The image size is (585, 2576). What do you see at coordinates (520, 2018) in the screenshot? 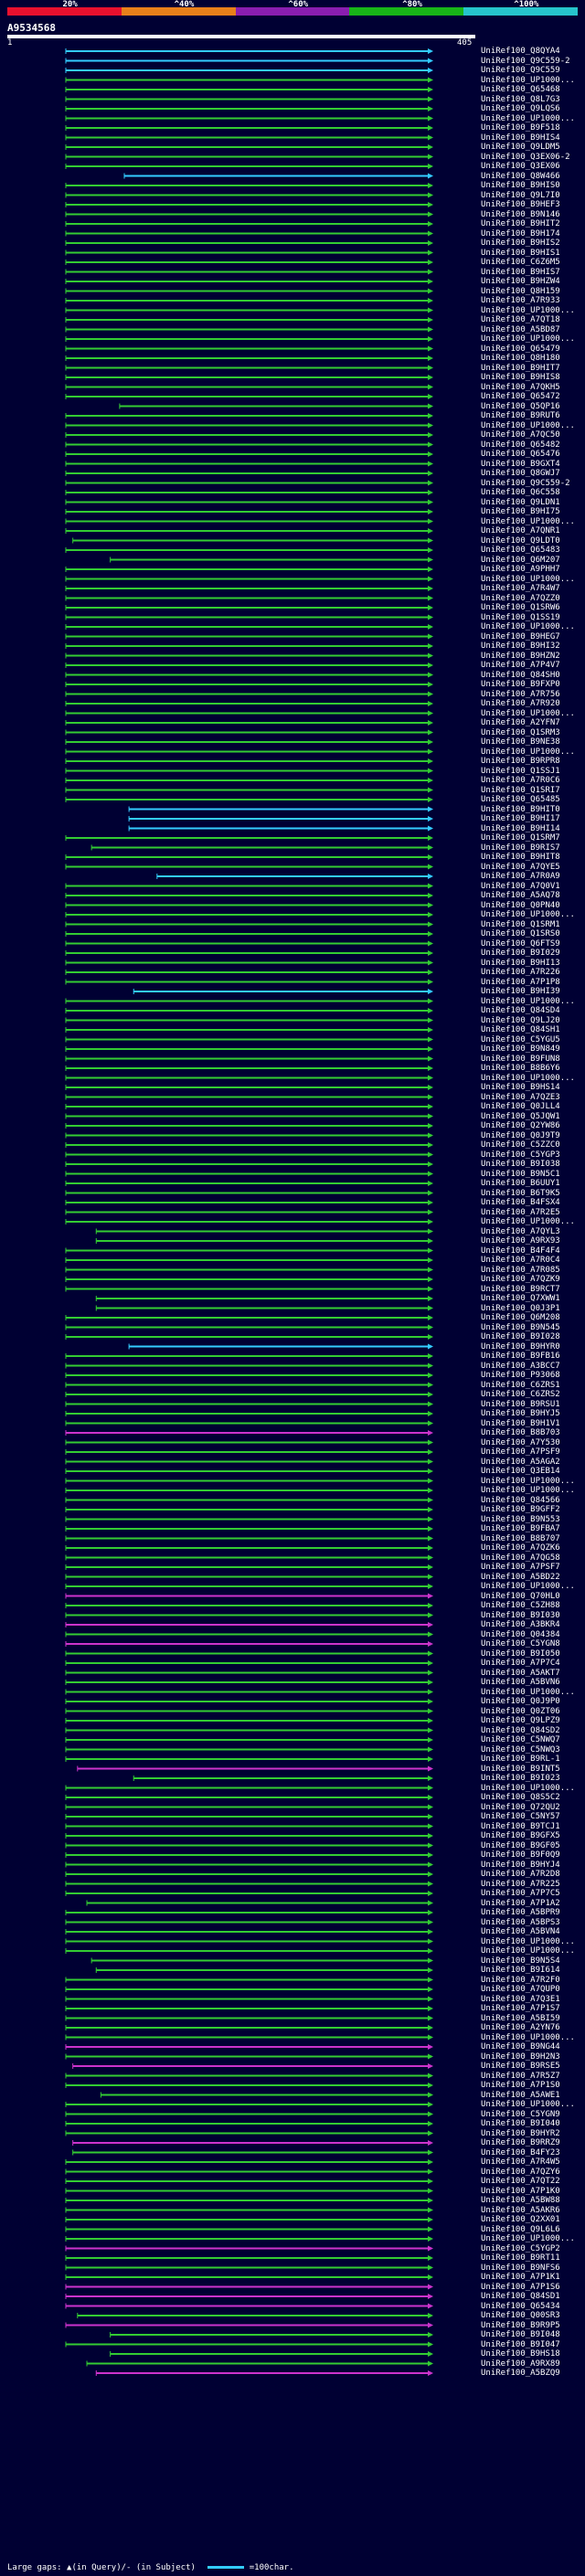
I see `hit-label-link: UniRef100_A5BI59` at bounding box center [520, 2018].